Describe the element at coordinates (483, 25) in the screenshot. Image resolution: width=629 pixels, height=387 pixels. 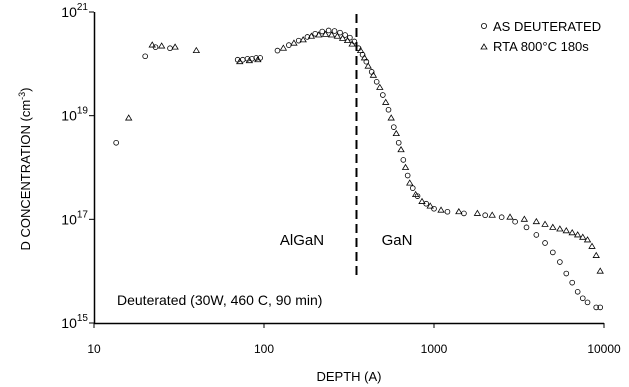
I see `legend-circle-marker` at that location.